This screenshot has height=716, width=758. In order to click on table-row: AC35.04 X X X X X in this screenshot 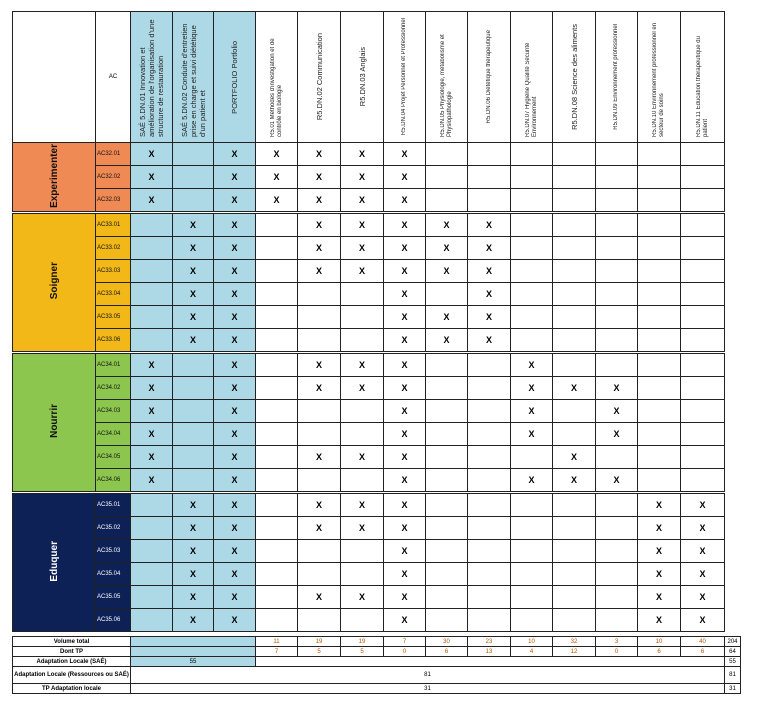, I will do `click(369, 574)`.